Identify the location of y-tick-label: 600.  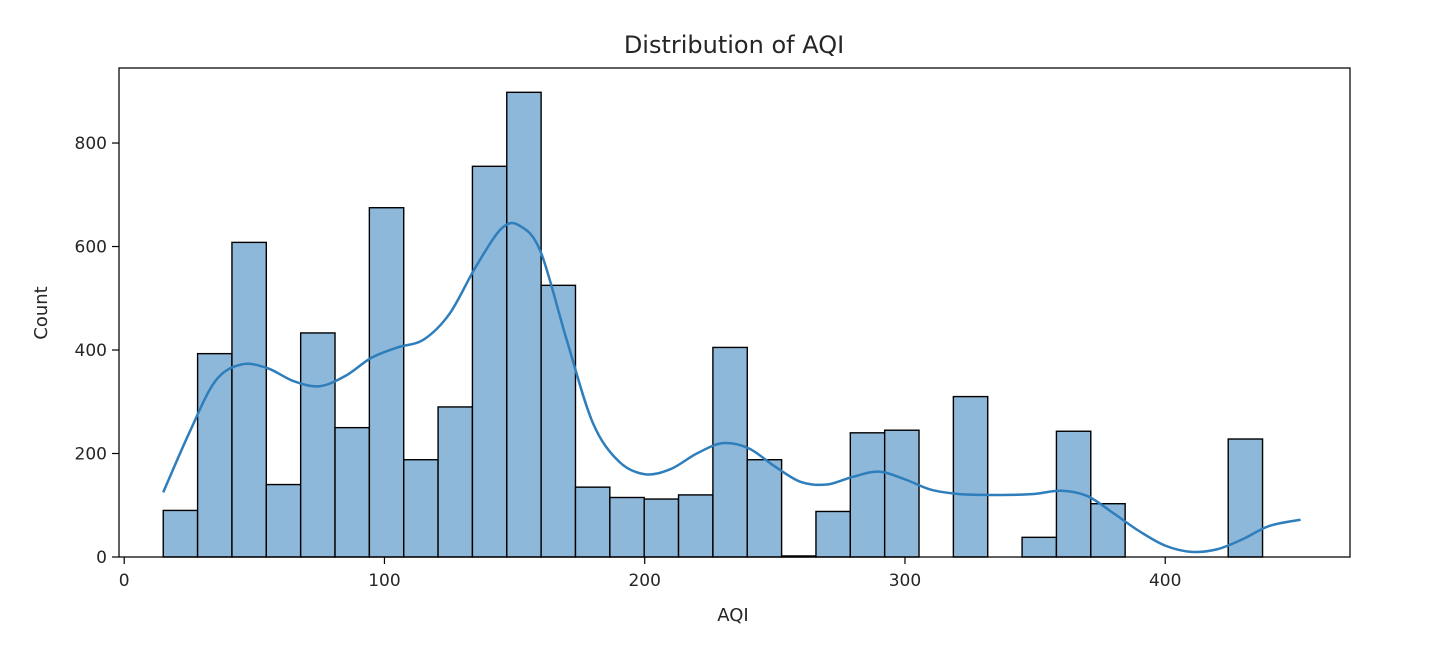
(91, 248).